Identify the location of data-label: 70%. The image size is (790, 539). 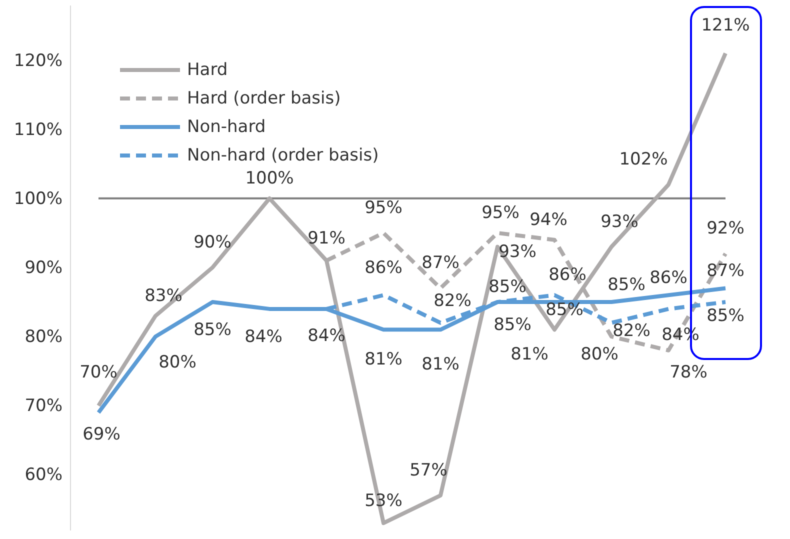
(99, 372).